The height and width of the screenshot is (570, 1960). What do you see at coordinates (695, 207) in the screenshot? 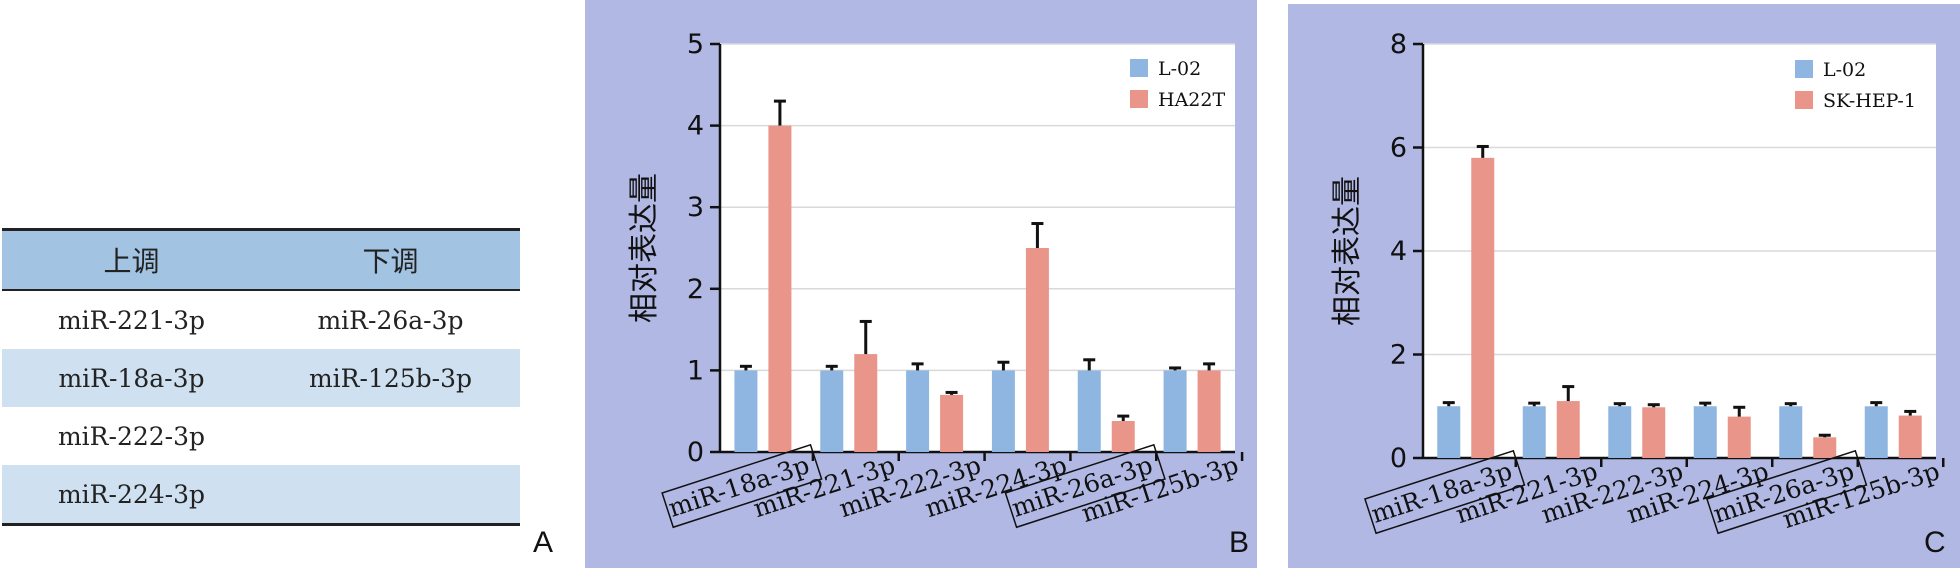
I see `y-tick-label: 3` at bounding box center [695, 207].